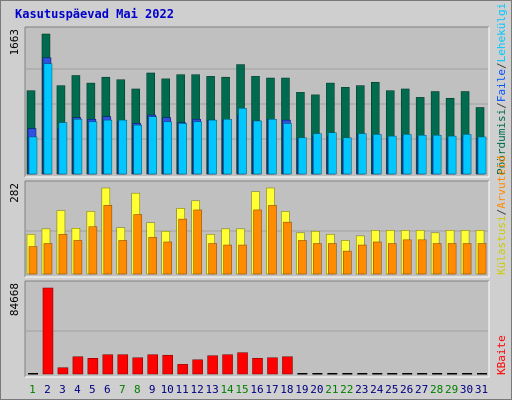  What do you see at coordinates (361, 389) in the screenshot?
I see `x-tick-label: 23` at bounding box center [361, 389].